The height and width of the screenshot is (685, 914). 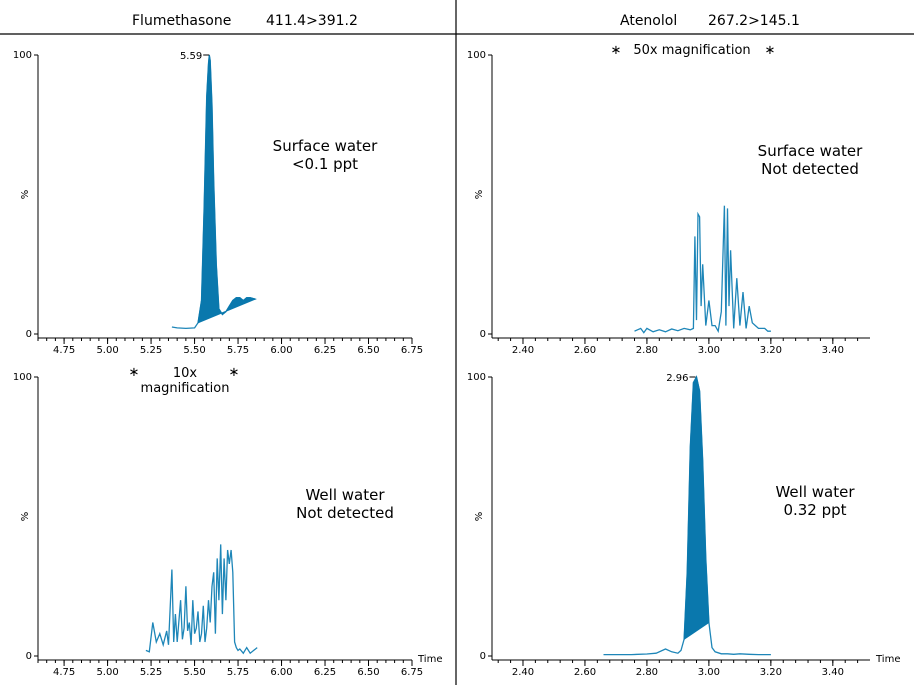 I want to click on sample-annotation-line: <0.1 ppt, so click(x=325, y=164).